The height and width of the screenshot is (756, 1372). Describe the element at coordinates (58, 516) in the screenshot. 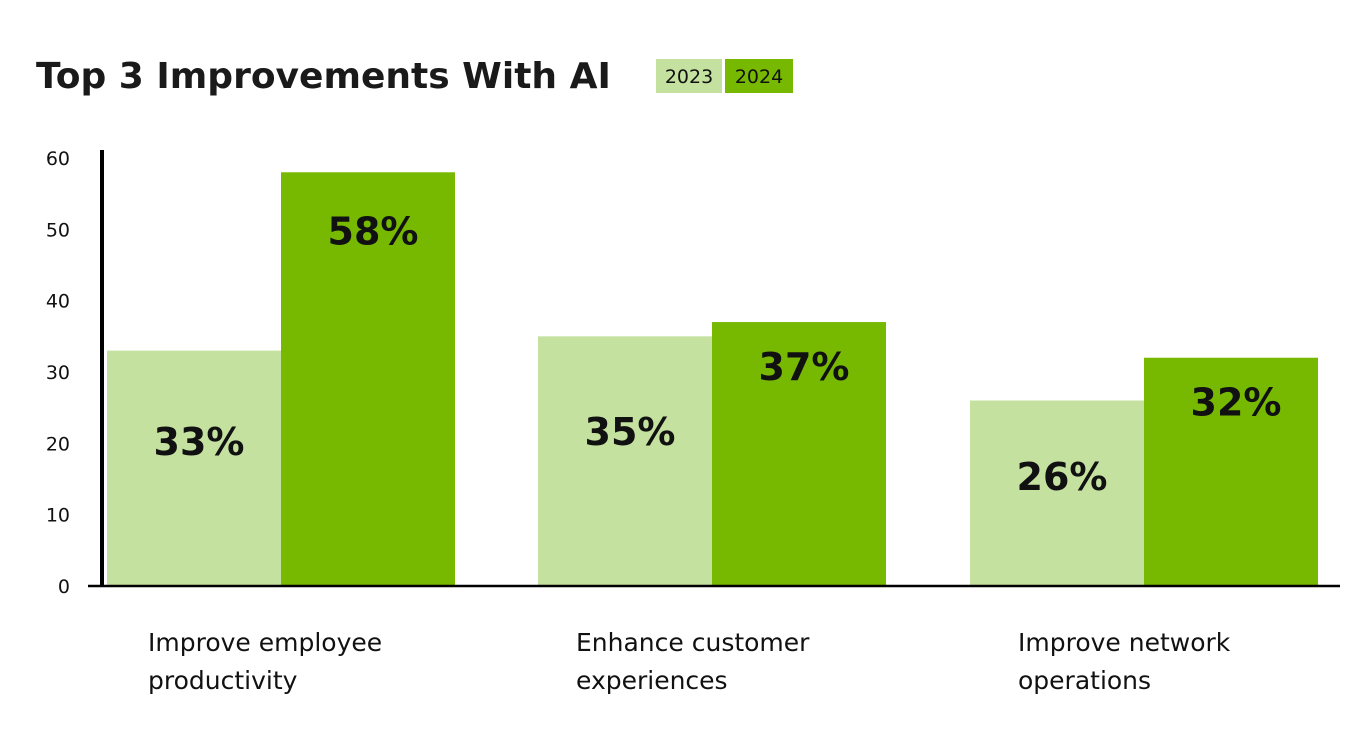

I see `y-tick-10: 10` at that location.